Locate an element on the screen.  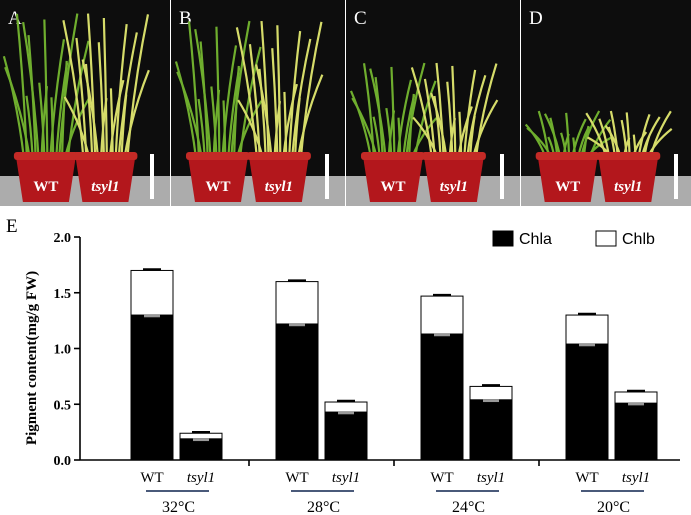
y-tick-label: 0.0 is located at coordinates (63, 461).